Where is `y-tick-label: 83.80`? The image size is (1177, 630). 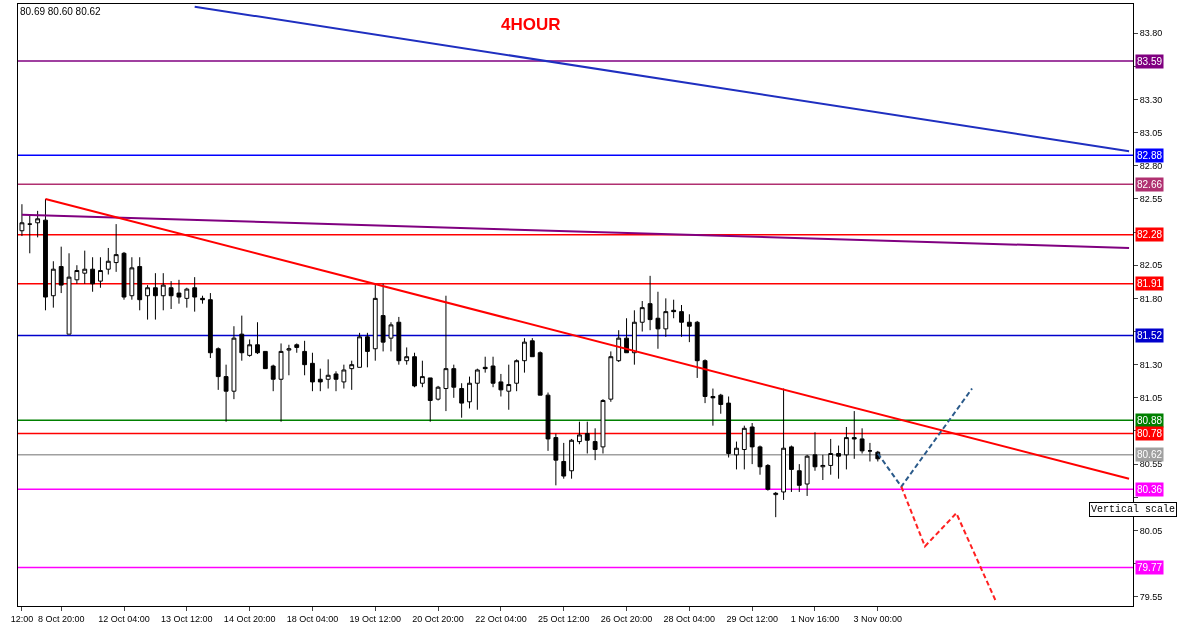 y-tick-label: 83.80 is located at coordinates (1151, 33).